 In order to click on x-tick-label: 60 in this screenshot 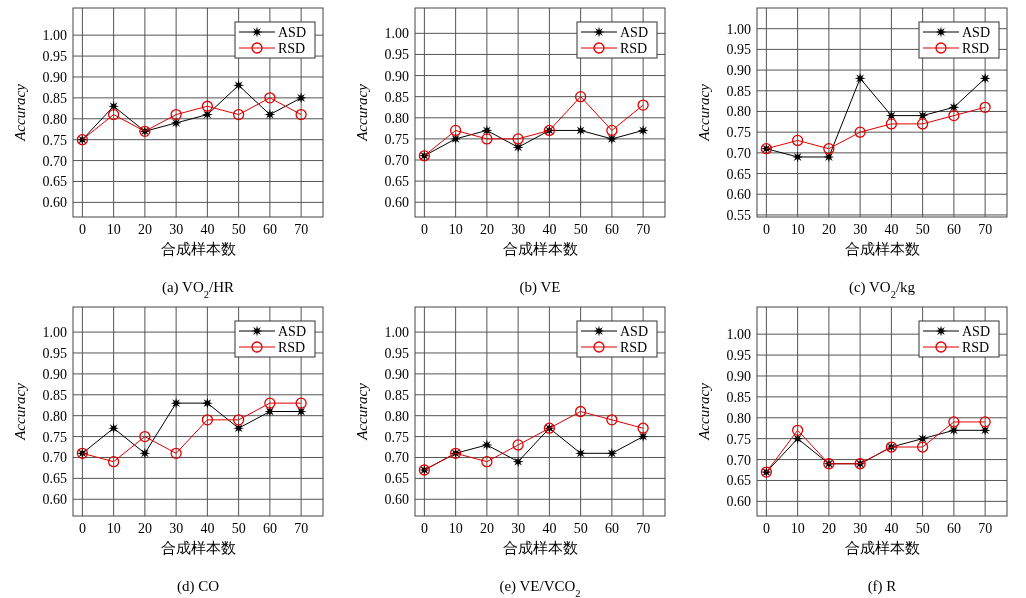, I will do `click(611, 229)`.